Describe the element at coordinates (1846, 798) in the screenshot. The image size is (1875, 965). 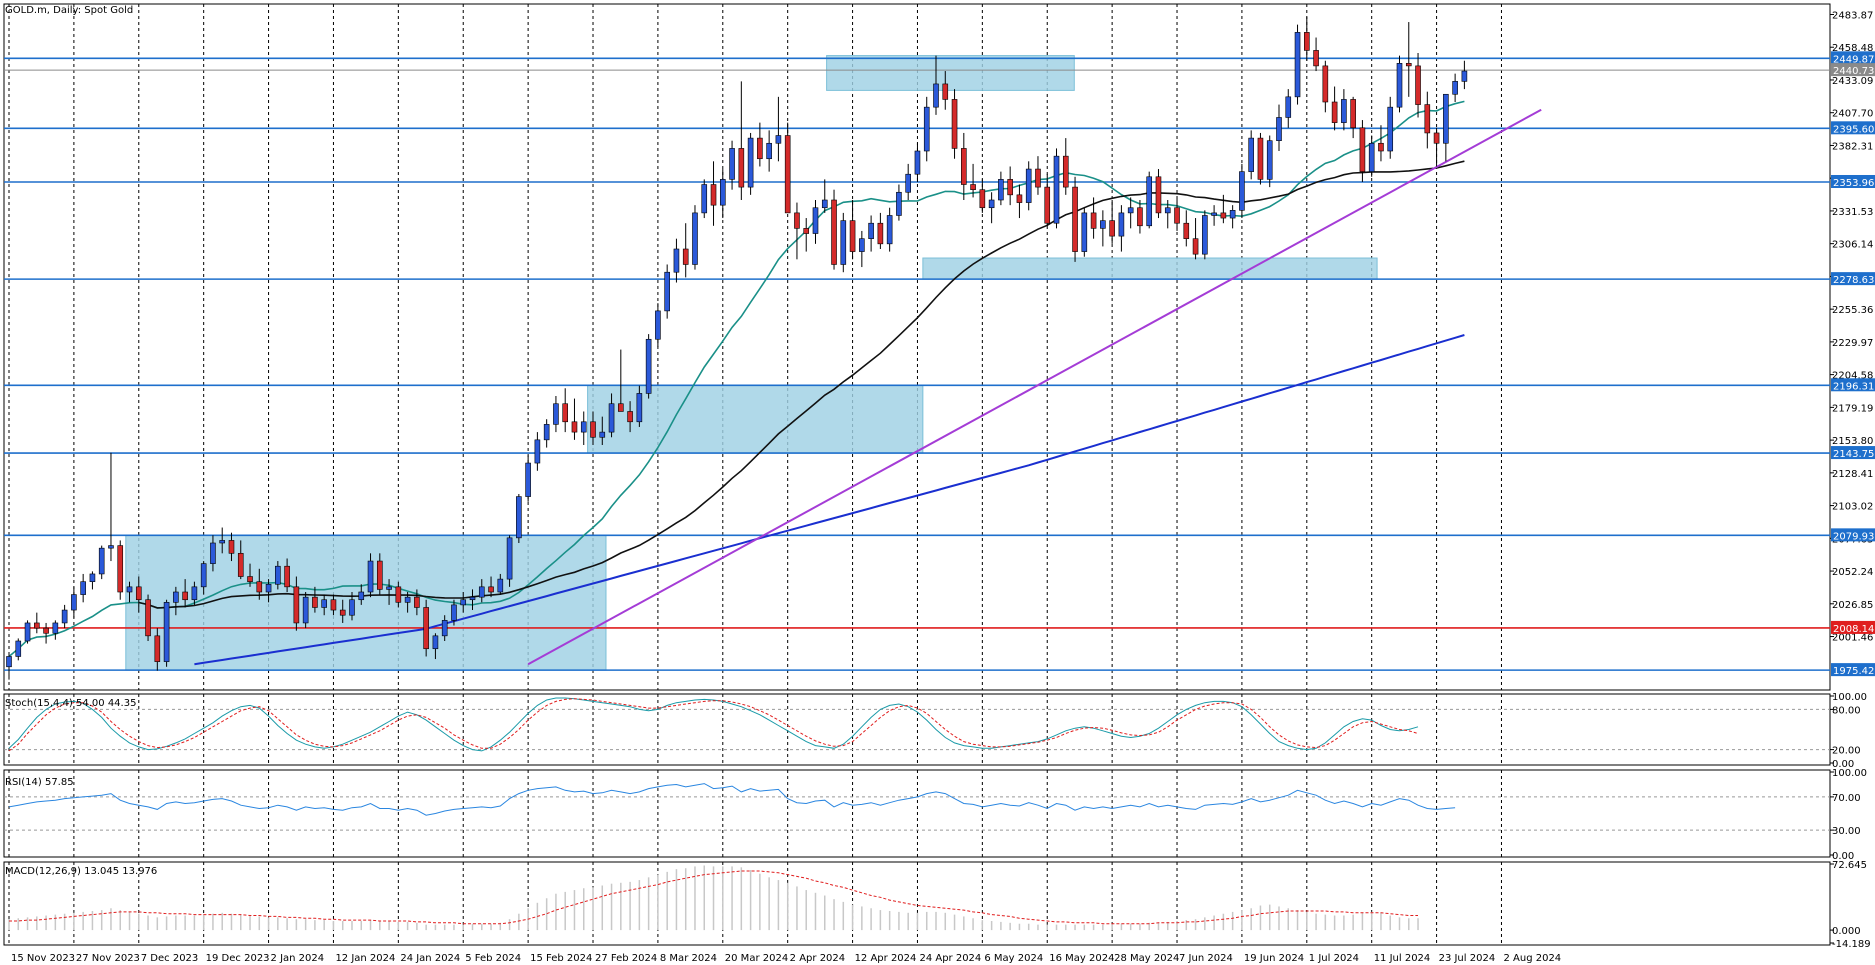
I see `rsi-tick-label: 70.00` at that location.